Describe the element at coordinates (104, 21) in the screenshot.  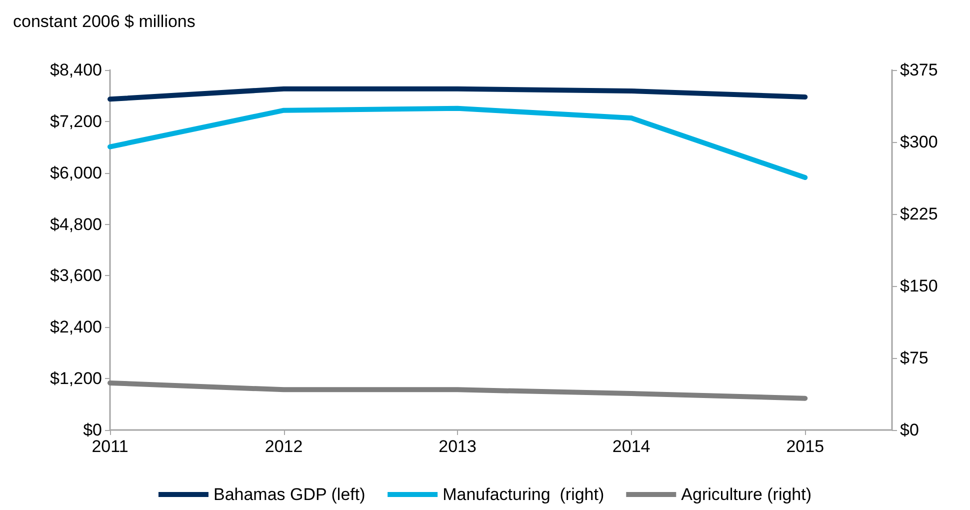
I see `y-axis-title: constant 2006 $ millions` at that location.